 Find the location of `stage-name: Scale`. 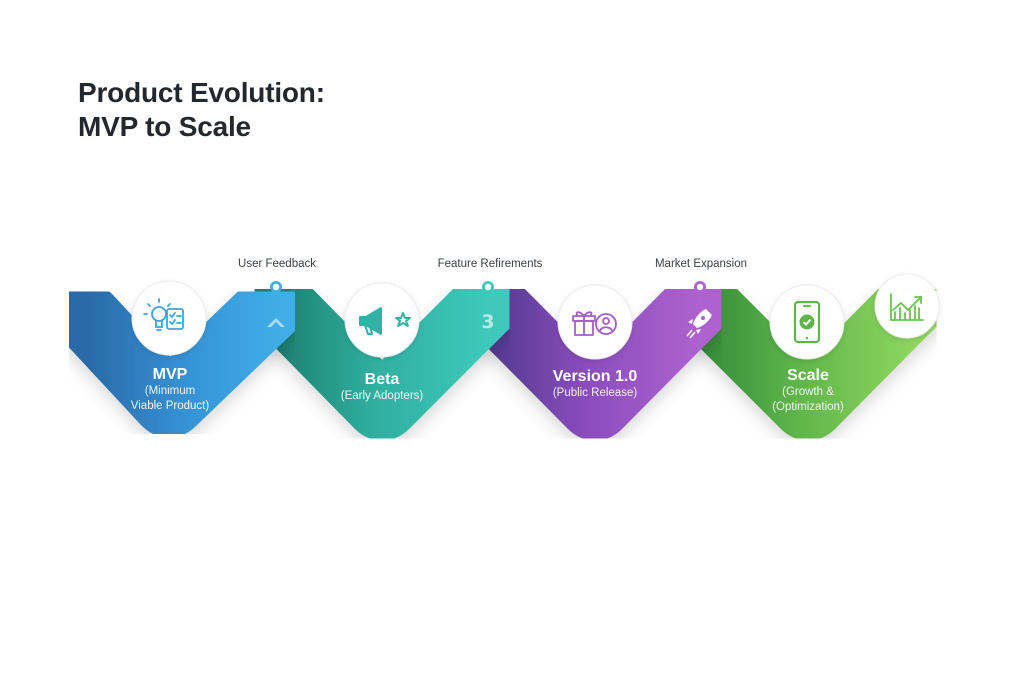

stage-name: Scale is located at coordinates (808, 375).